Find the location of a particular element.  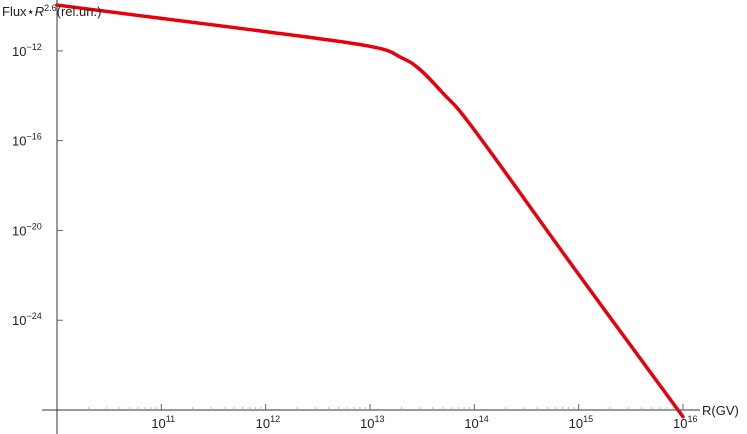

y-label-suffix: (rel.un.) is located at coordinates (79, 11).